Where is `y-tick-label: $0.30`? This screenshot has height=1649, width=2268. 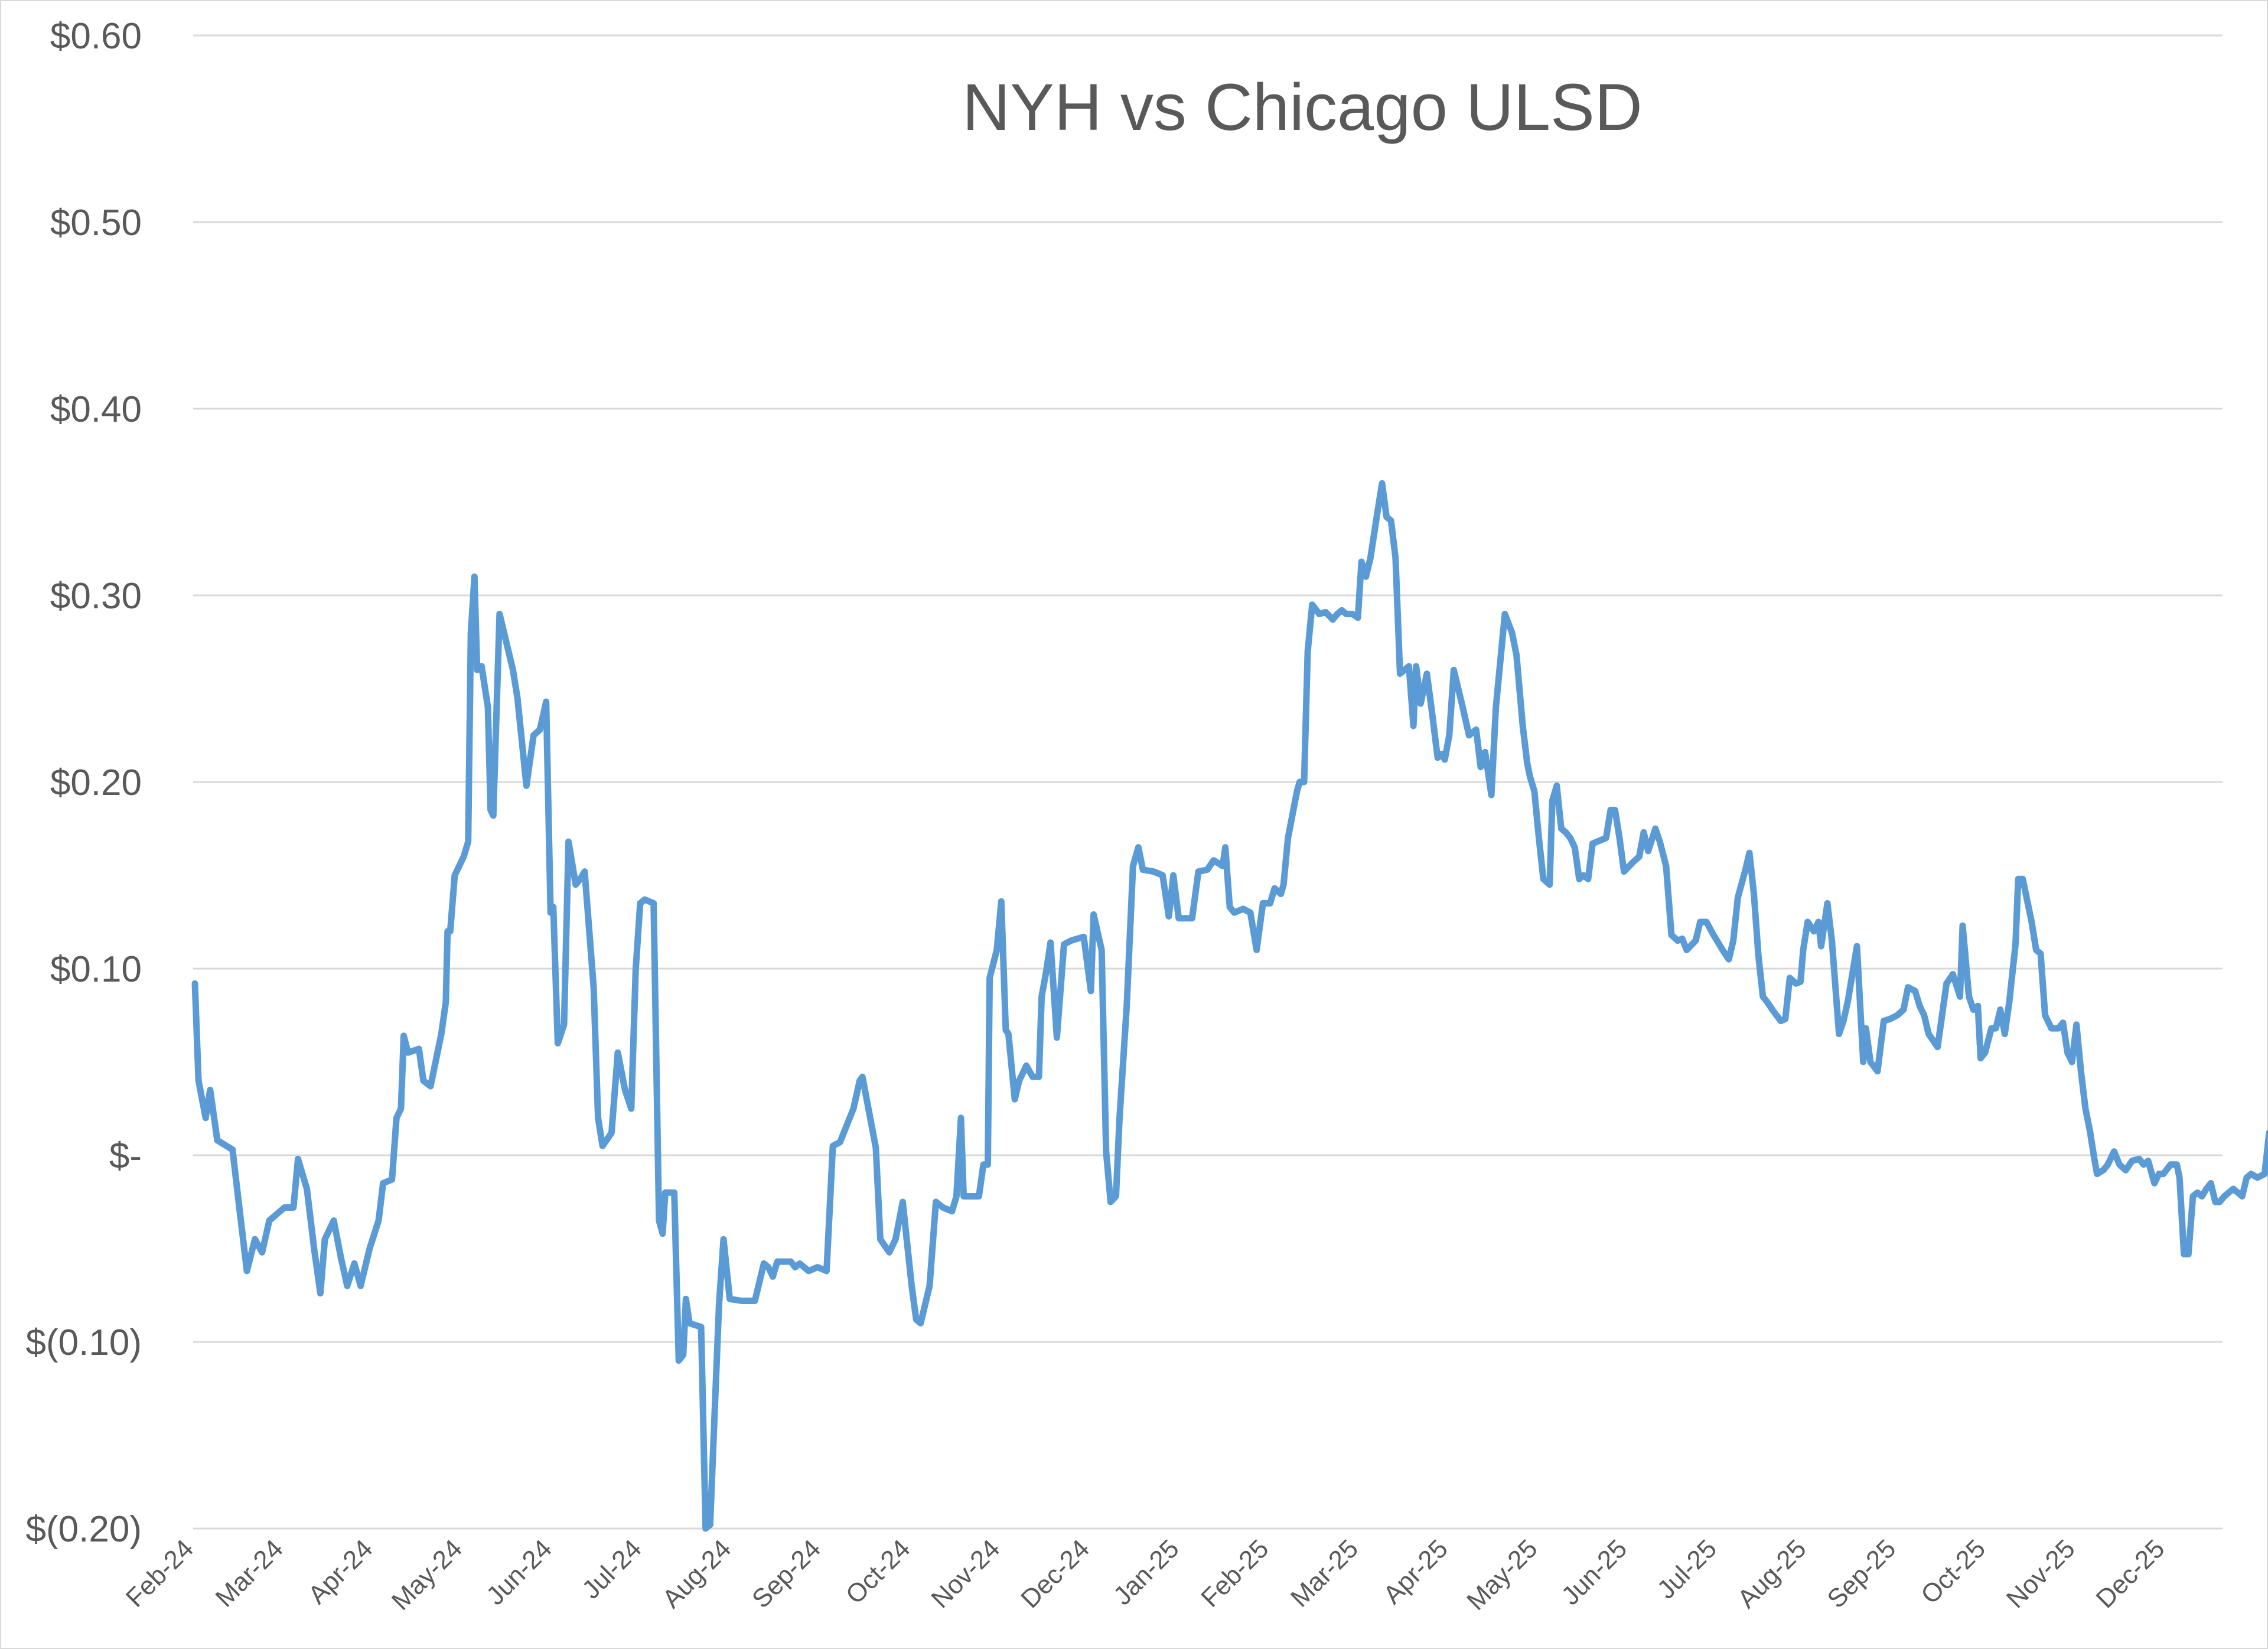
y-tick-label: $0.30 is located at coordinates (96, 596).